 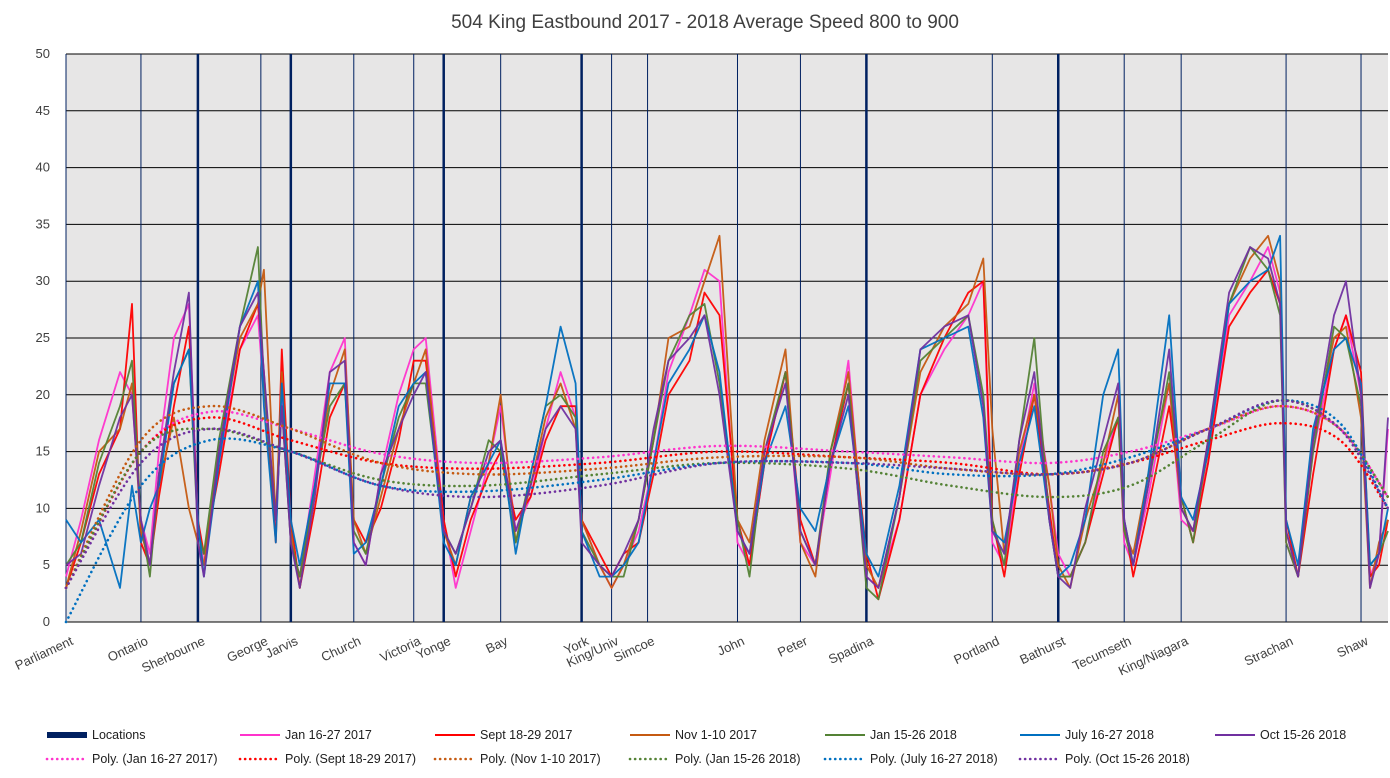 I want to click on legend-item-series: July 16-27 2018, so click(x=1087, y=735).